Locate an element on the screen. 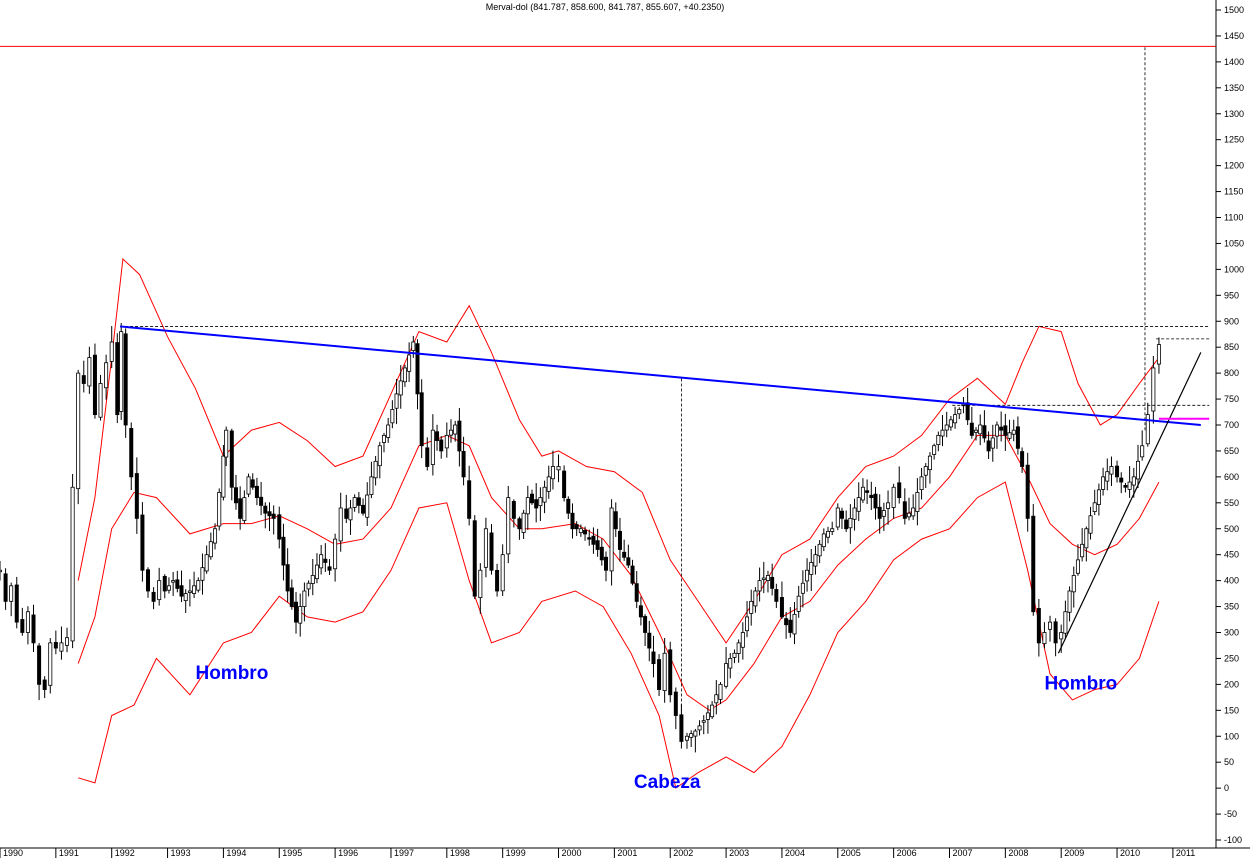  x-tick-label: 1991 is located at coordinates (69, 853).